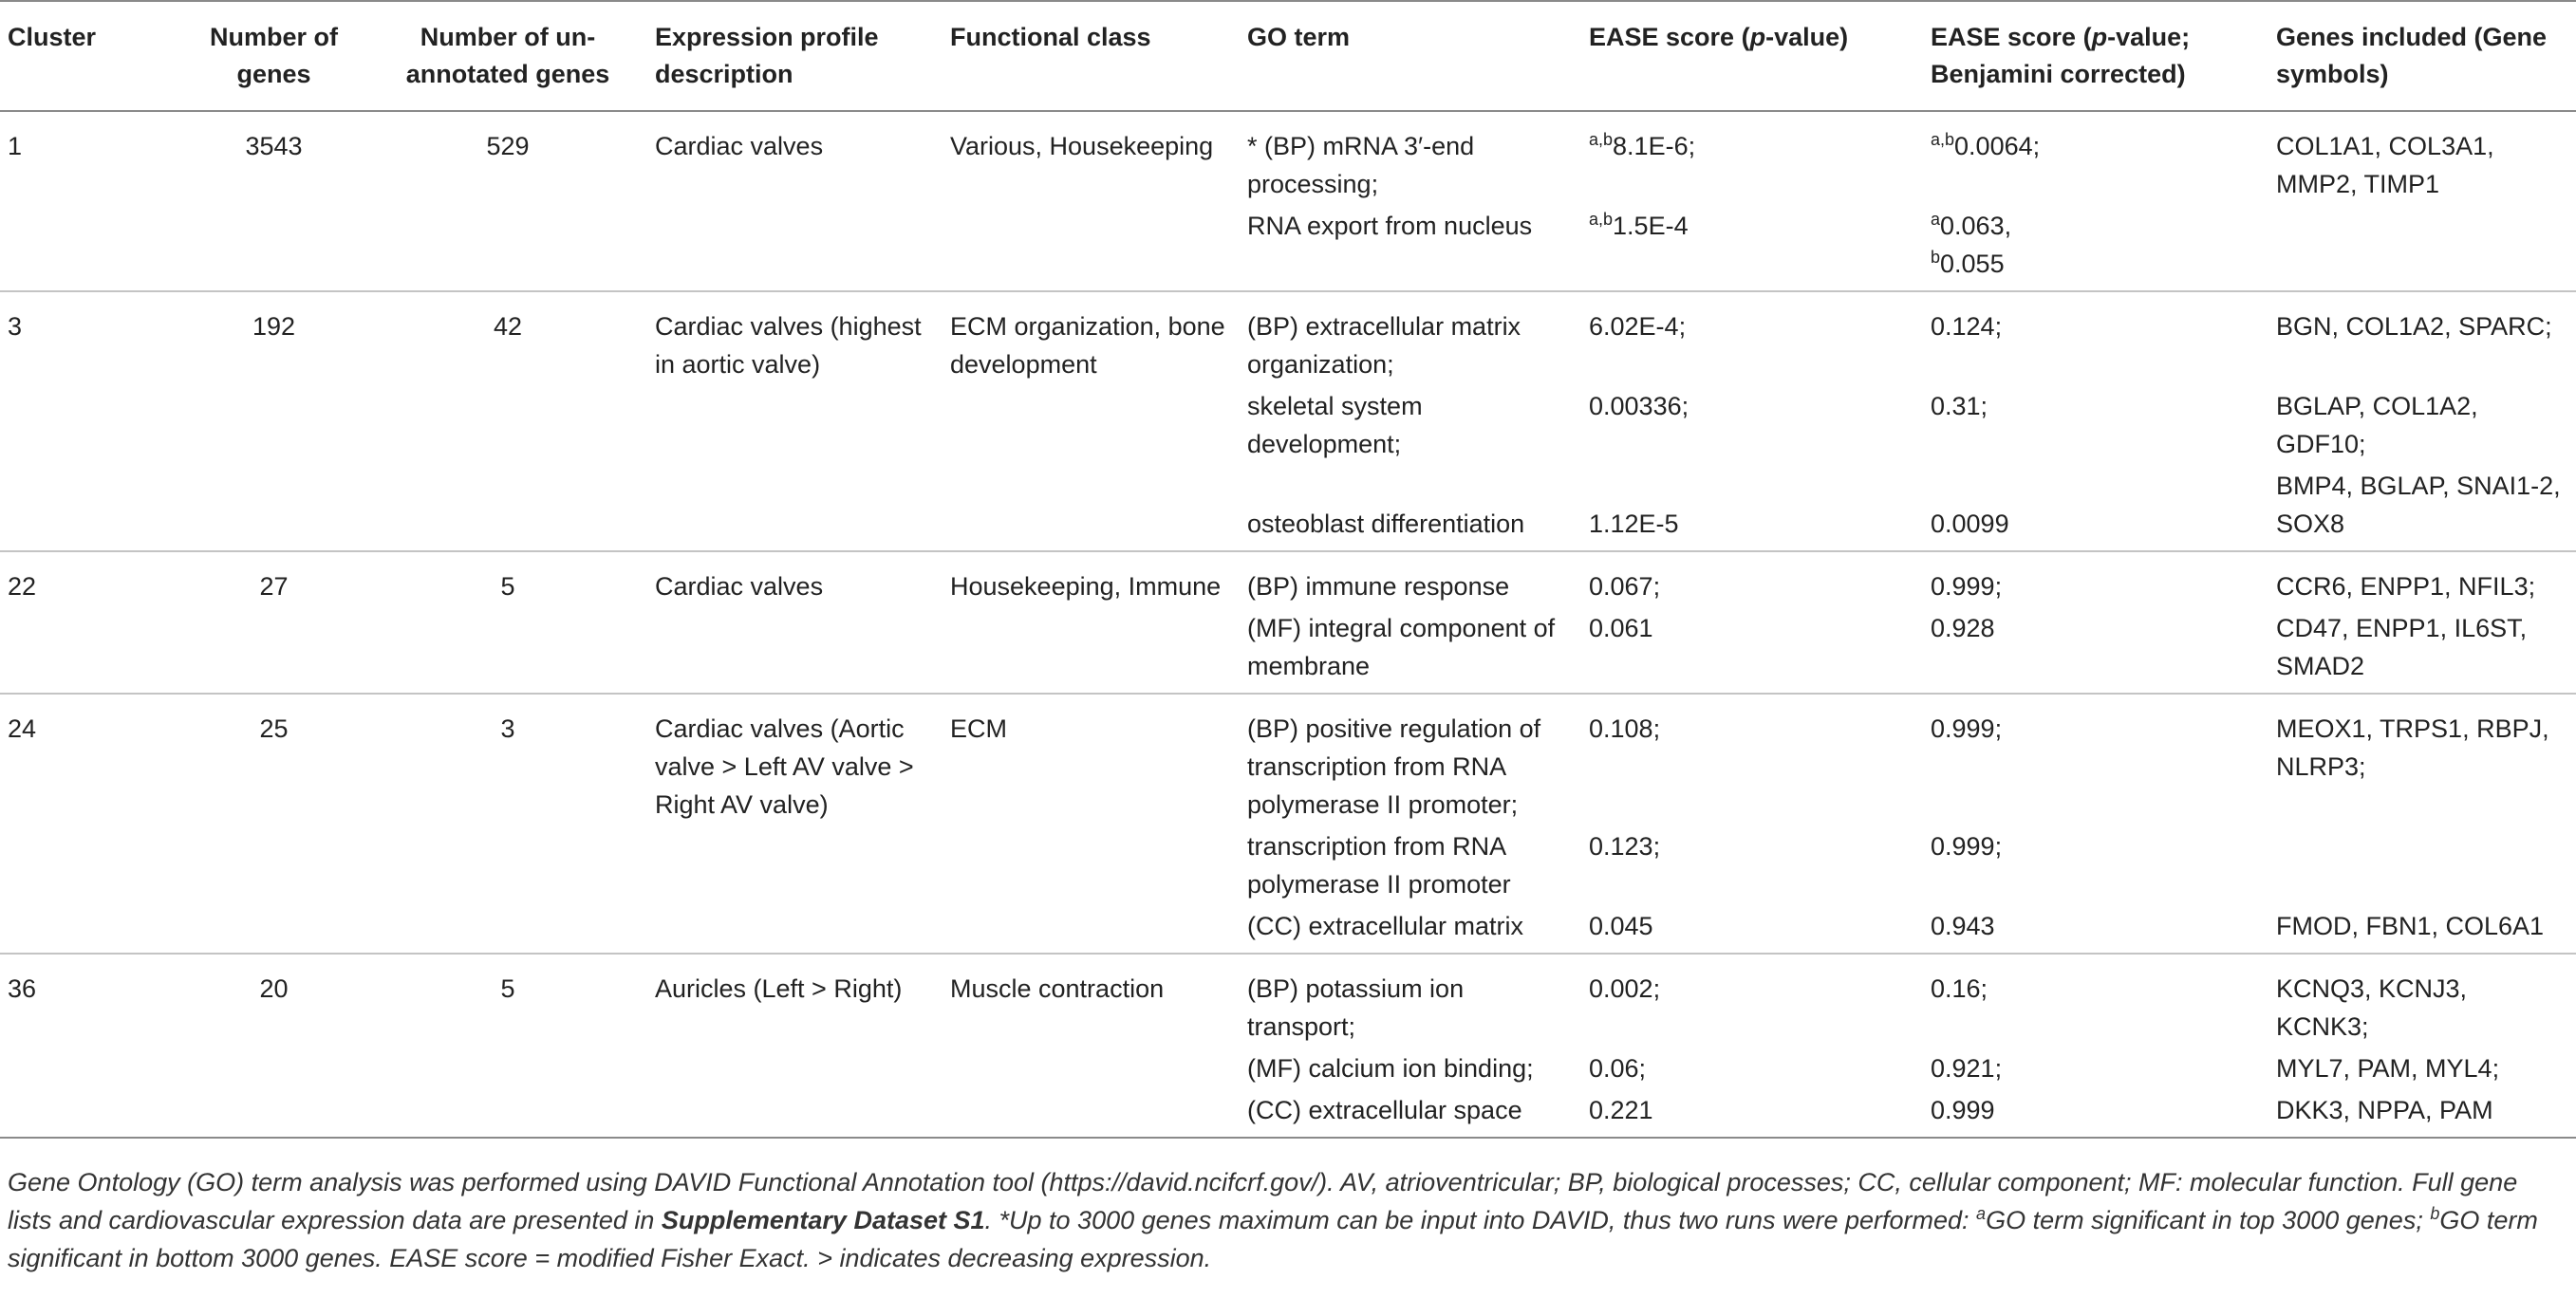 The image size is (2576, 1298). I want to click on cell-genes-included: BGLAP, COL1A2, GDF10;, so click(2377, 425).